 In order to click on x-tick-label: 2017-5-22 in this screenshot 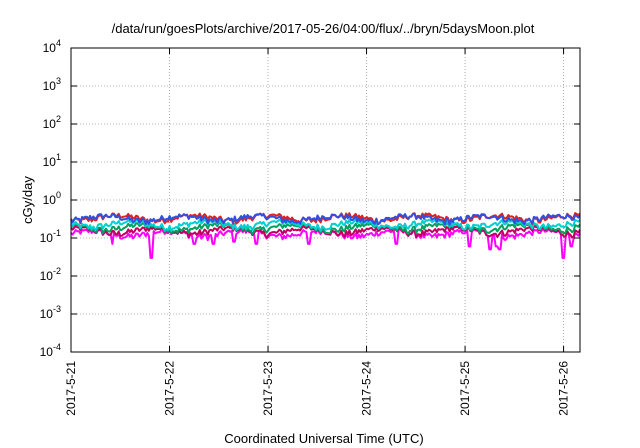, I will do `click(170, 388)`.